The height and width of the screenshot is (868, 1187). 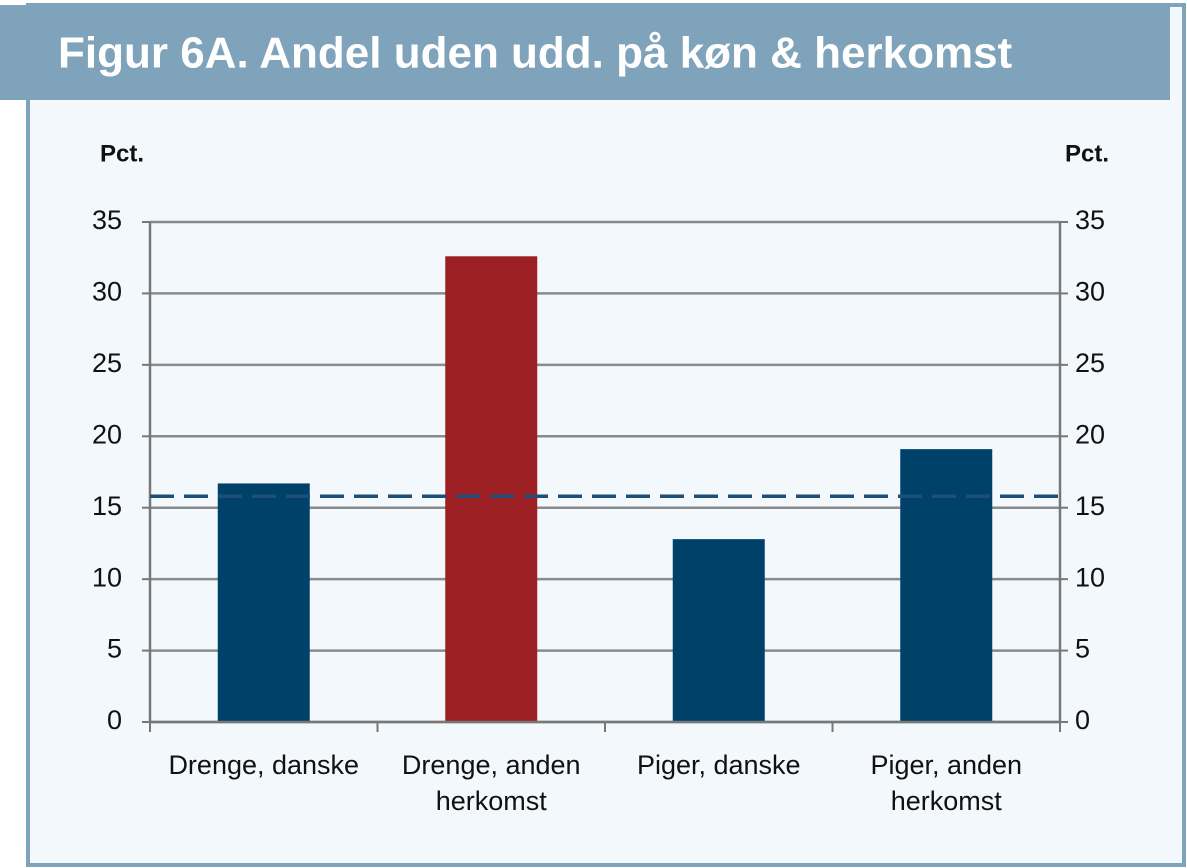 What do you see at coordinates (263, 765) in the screenshot?
I see `x-tick-label: Drenge, danske` at bounding box center [263, 765].